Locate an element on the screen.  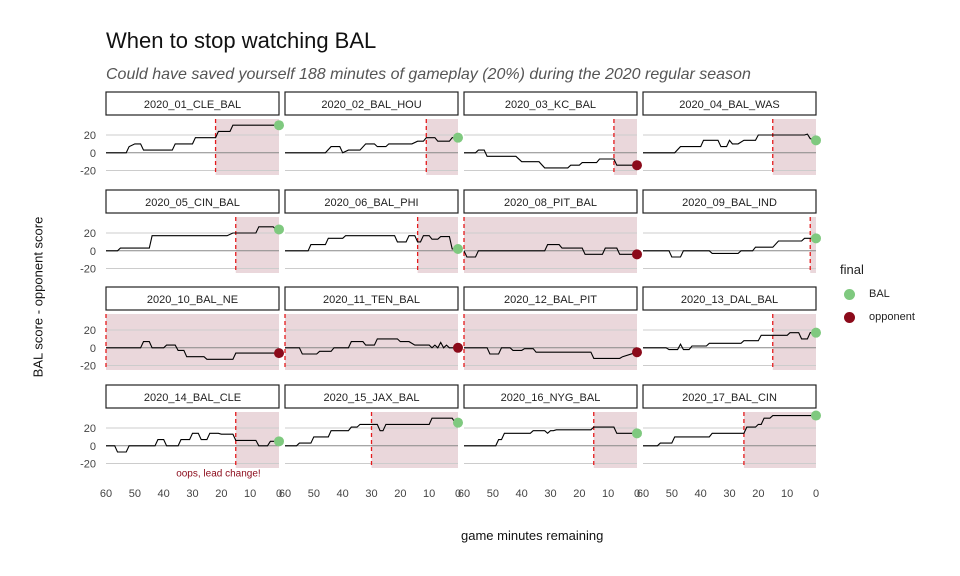
strip-label: 2020_01_CLE_BAL is located at coordinates (192, 105).